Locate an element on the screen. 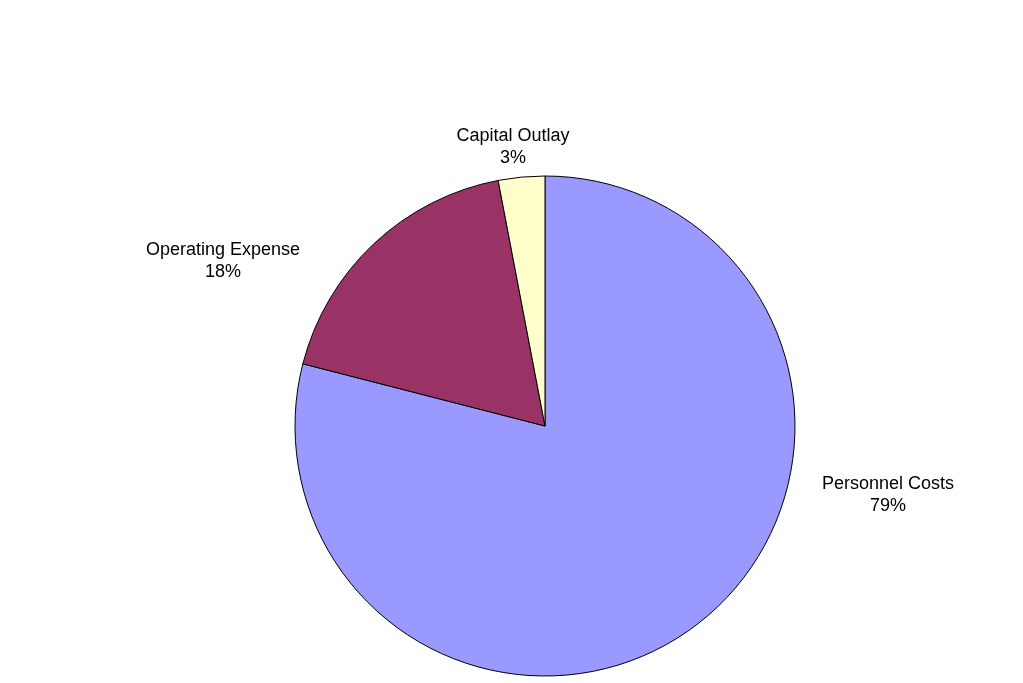 This screenshot has height=683, width=1023. data-label: 79% is located at coordinates (888, 505).